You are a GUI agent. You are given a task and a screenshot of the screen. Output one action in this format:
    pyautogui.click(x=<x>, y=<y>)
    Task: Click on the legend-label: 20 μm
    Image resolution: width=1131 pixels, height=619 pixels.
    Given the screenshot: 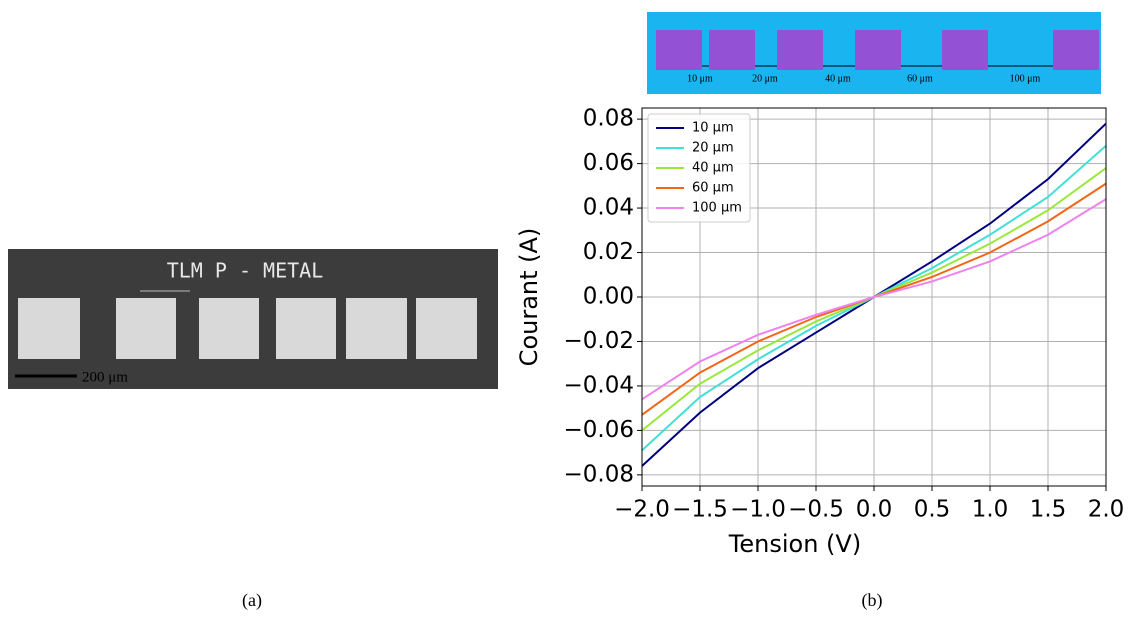 What is the action you would take?
    pyautogui.click(x=713, y=148)
    